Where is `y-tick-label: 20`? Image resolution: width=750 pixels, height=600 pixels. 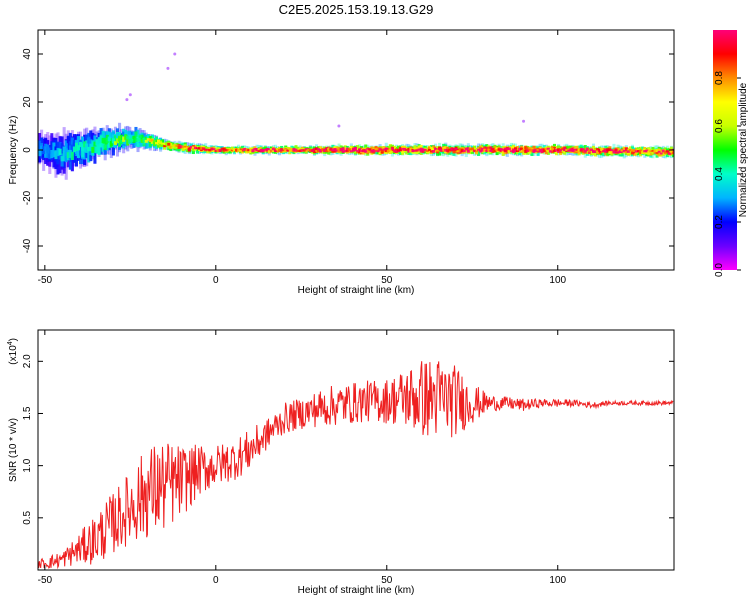
y-tick-label: 20 is located at coordinates (27, 102).